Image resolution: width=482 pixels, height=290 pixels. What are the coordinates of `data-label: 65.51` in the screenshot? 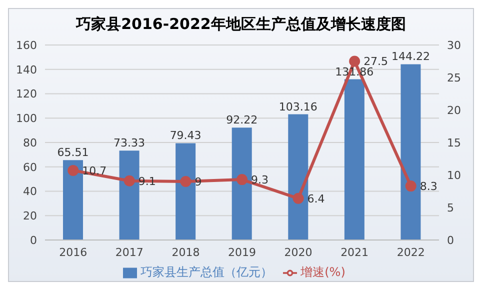 It's located at (73, 153).